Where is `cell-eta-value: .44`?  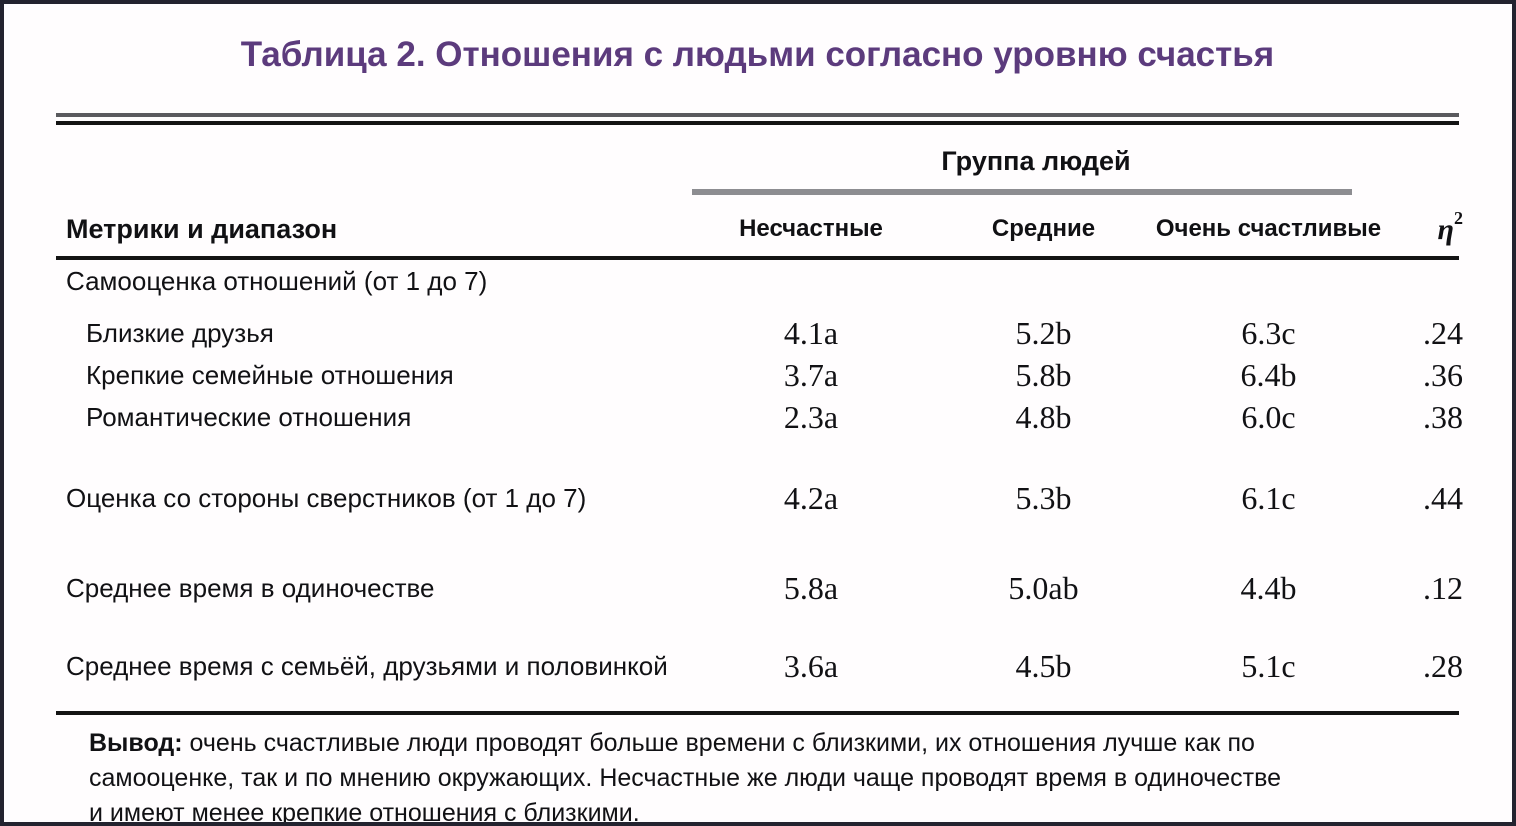
cell-eta-value: .44 is located at coordinates (1443, 497).